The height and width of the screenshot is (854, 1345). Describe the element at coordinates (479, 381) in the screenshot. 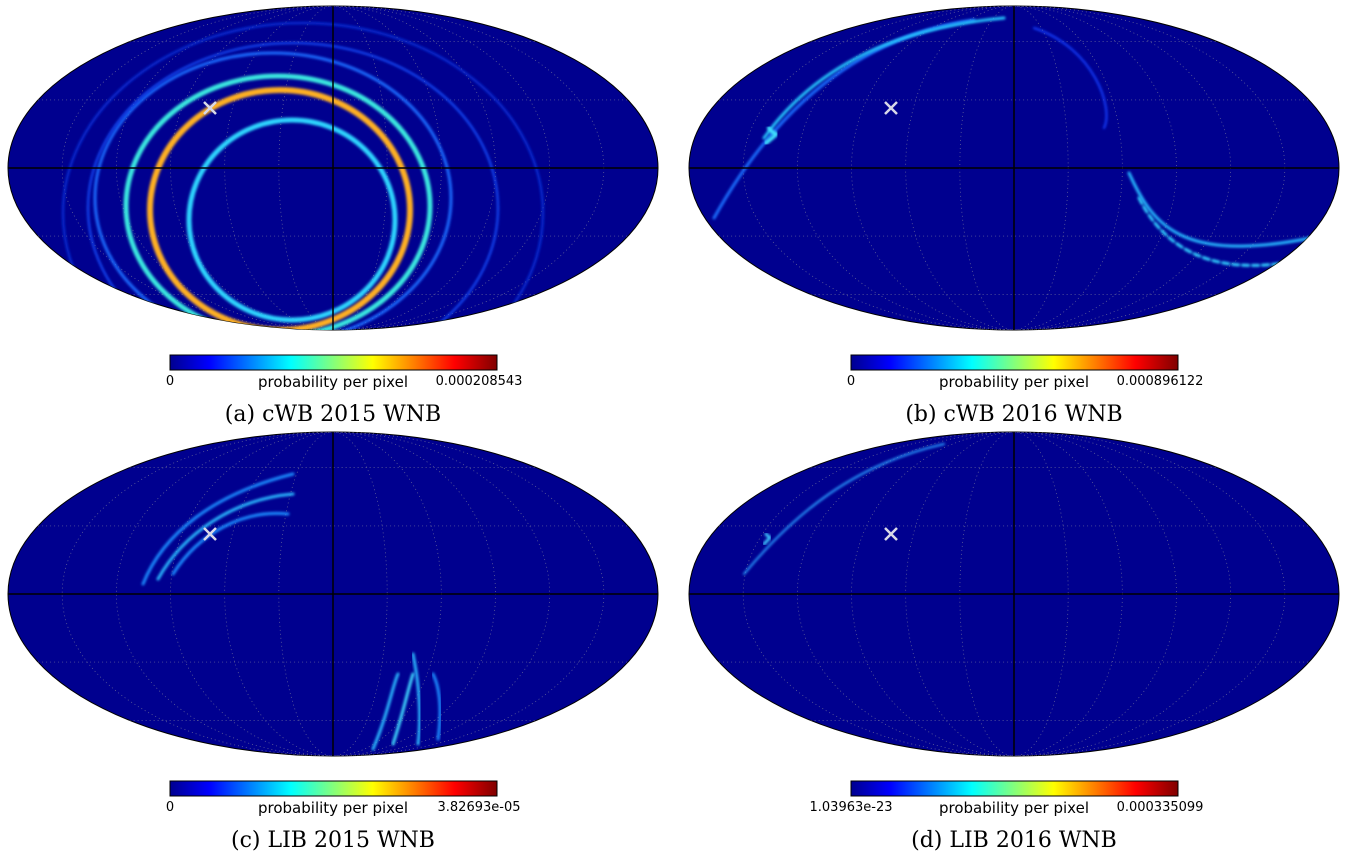

I see `colorbar-max: 0.000208543` at that location.